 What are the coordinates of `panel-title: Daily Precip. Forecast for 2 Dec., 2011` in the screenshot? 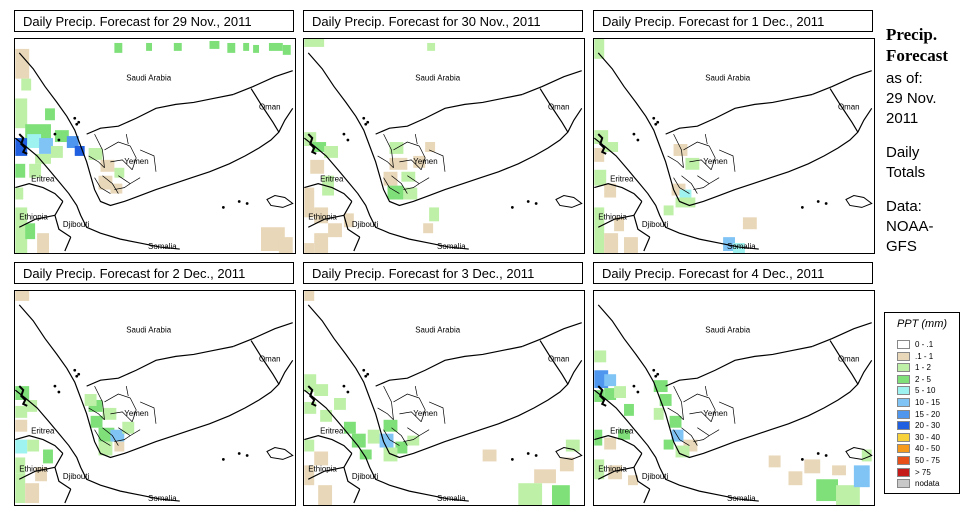 It's located at (154, 273).